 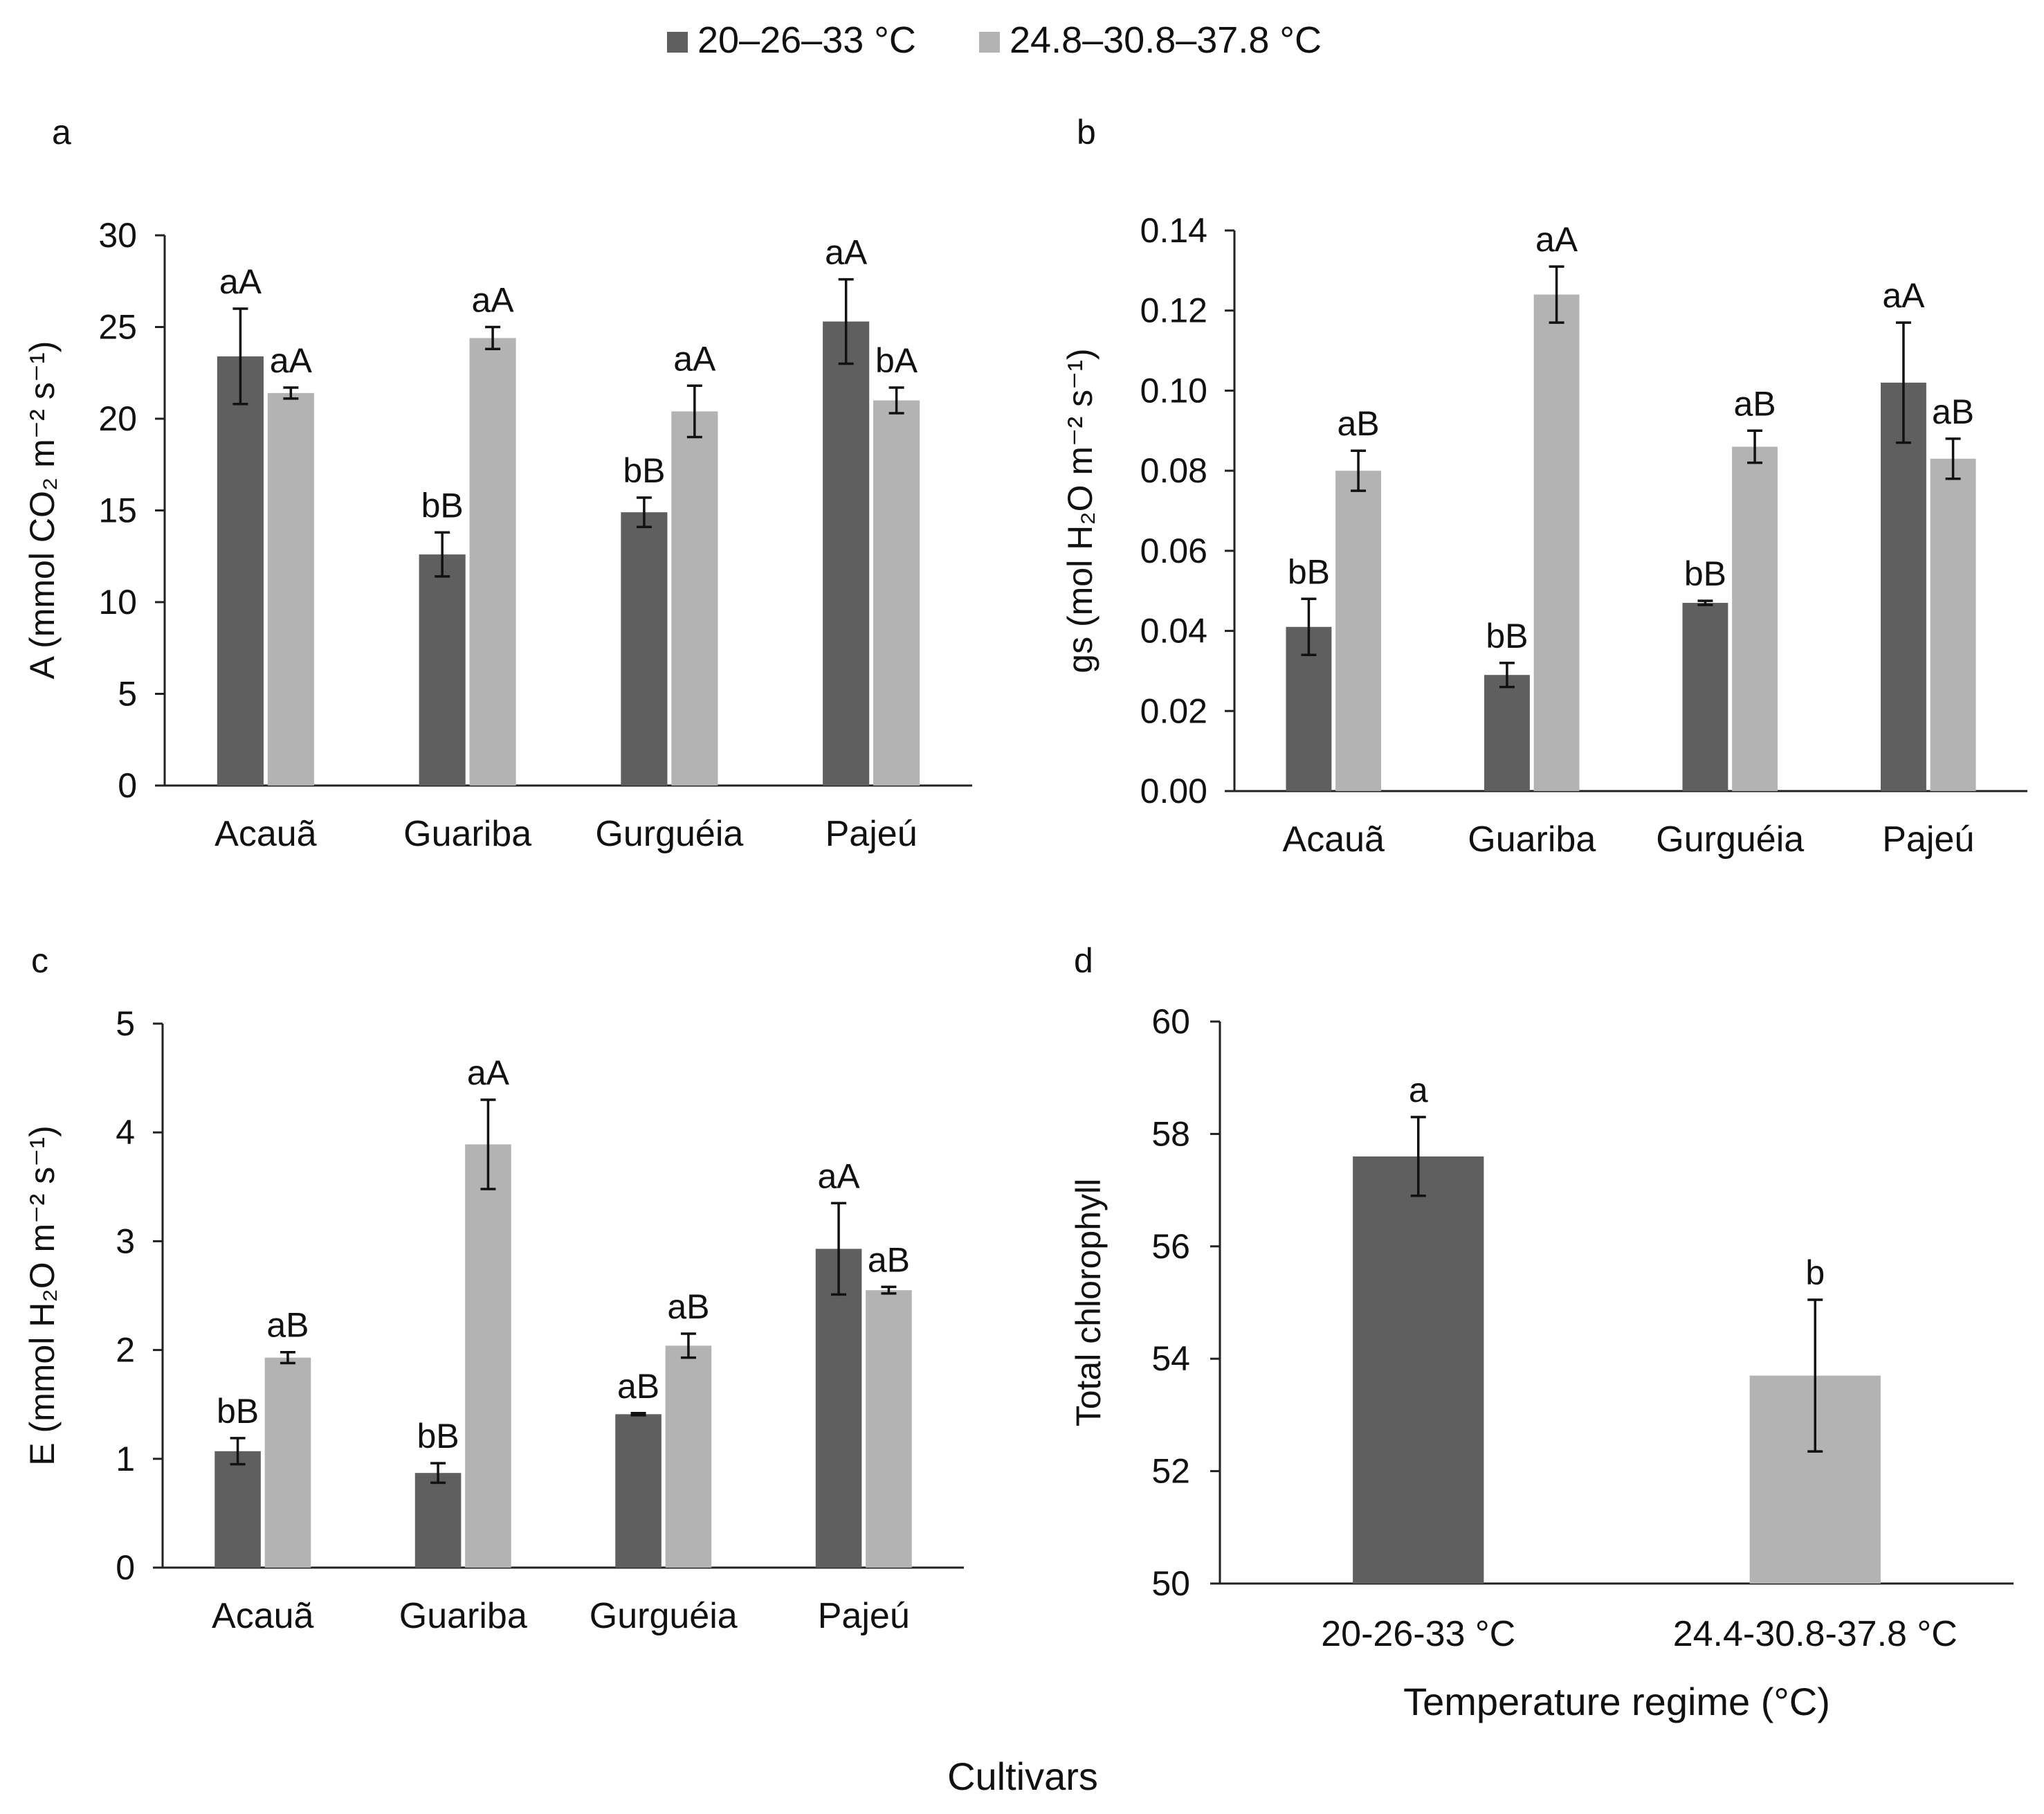 What do you see at coordinates (1419, 1090) in the screenshot?
I see `panel-d-significance-label: a` at bounding box center [1419, 1090].